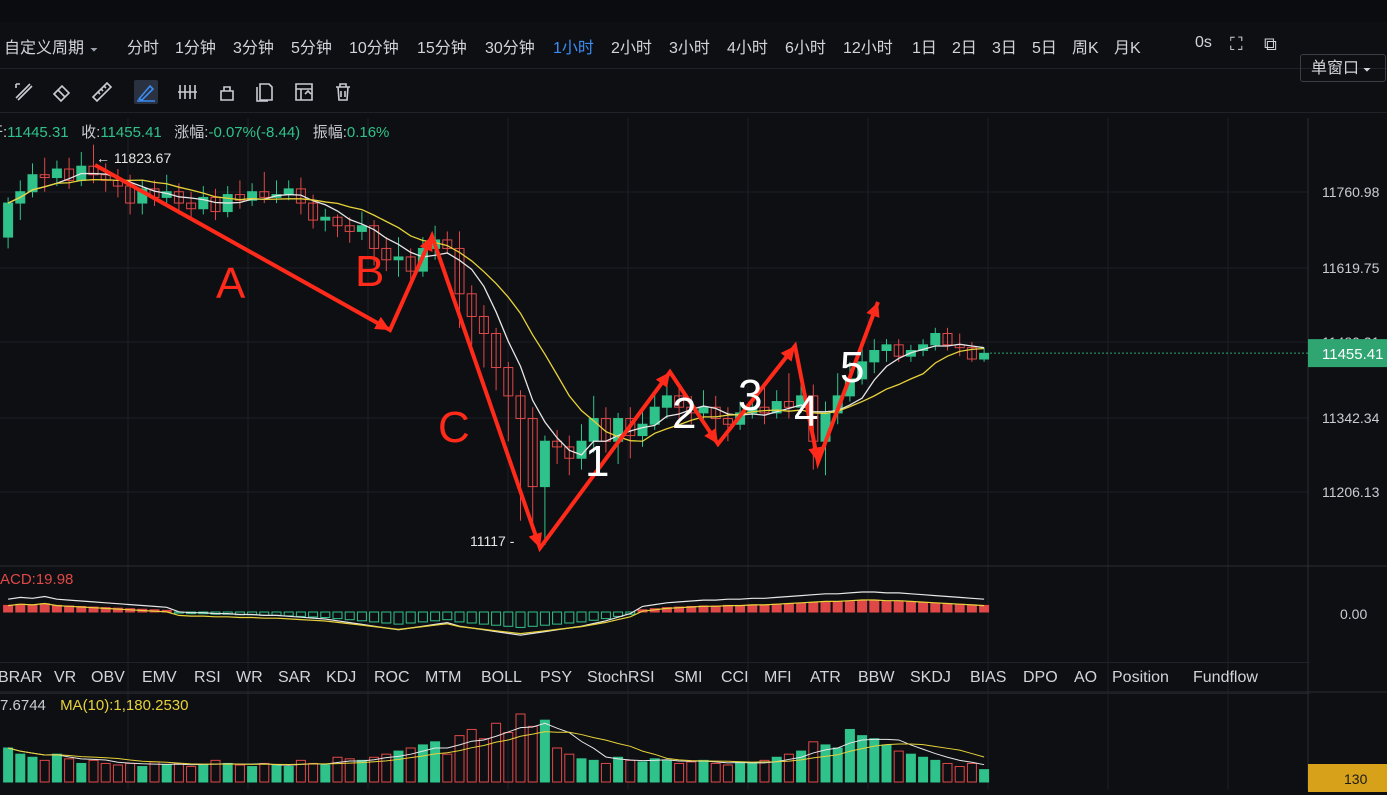  What do you see at coordinates (868, 46) in the screenshot?
I see `period-tab: 12小时` at bounding box center [868, 46].